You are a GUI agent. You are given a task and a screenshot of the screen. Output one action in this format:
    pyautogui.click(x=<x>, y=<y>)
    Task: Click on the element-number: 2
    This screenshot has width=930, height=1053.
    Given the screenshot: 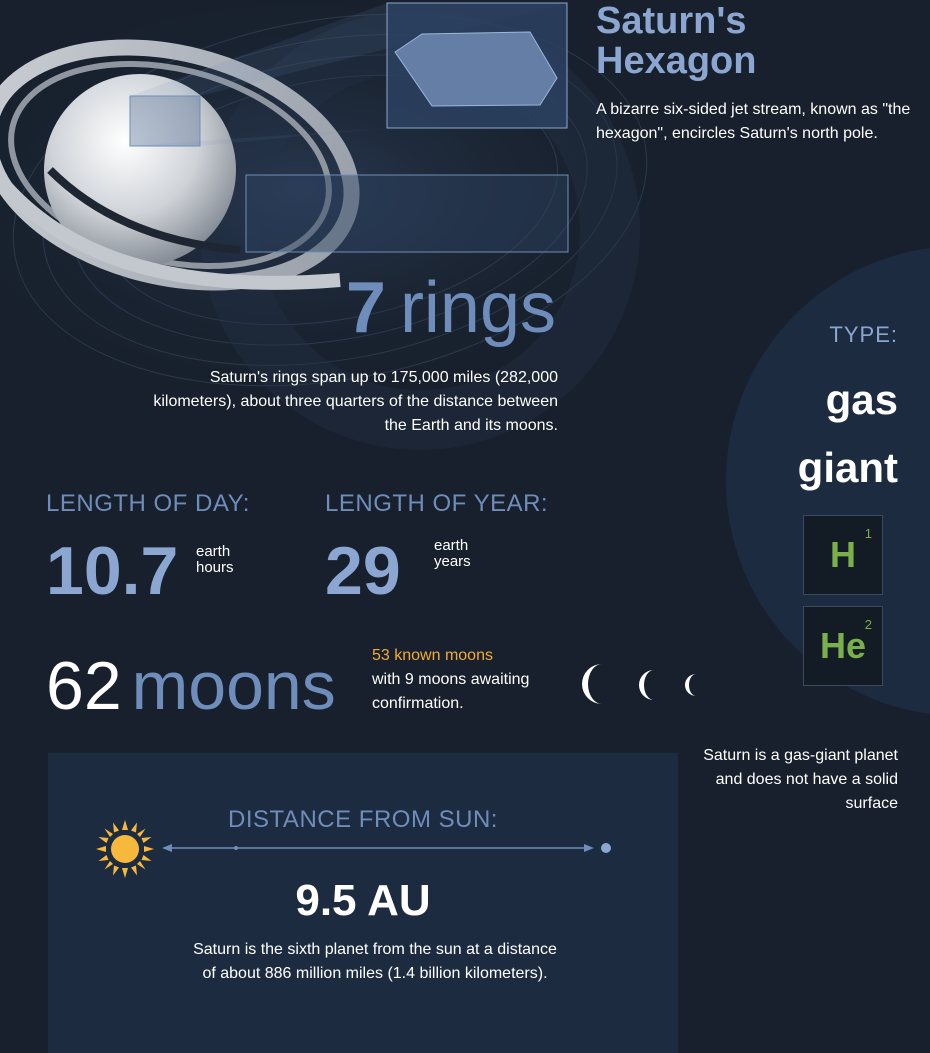 What is the action you would take?
    pyautogui.click(x=868, y=624)
    